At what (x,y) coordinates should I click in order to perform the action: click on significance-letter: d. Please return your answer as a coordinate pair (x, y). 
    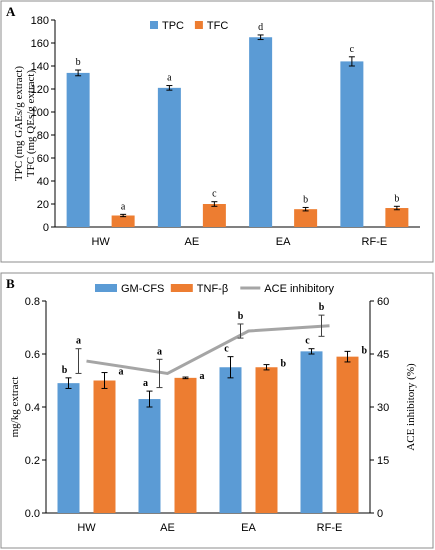
    Looking at the image, I should click on (260, 27).